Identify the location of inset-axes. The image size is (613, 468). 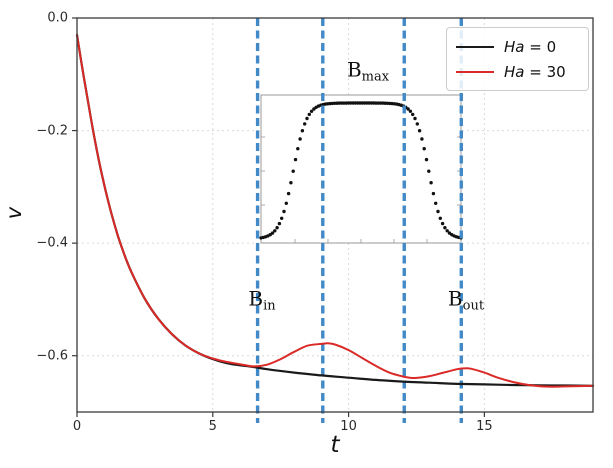
(361, 169).